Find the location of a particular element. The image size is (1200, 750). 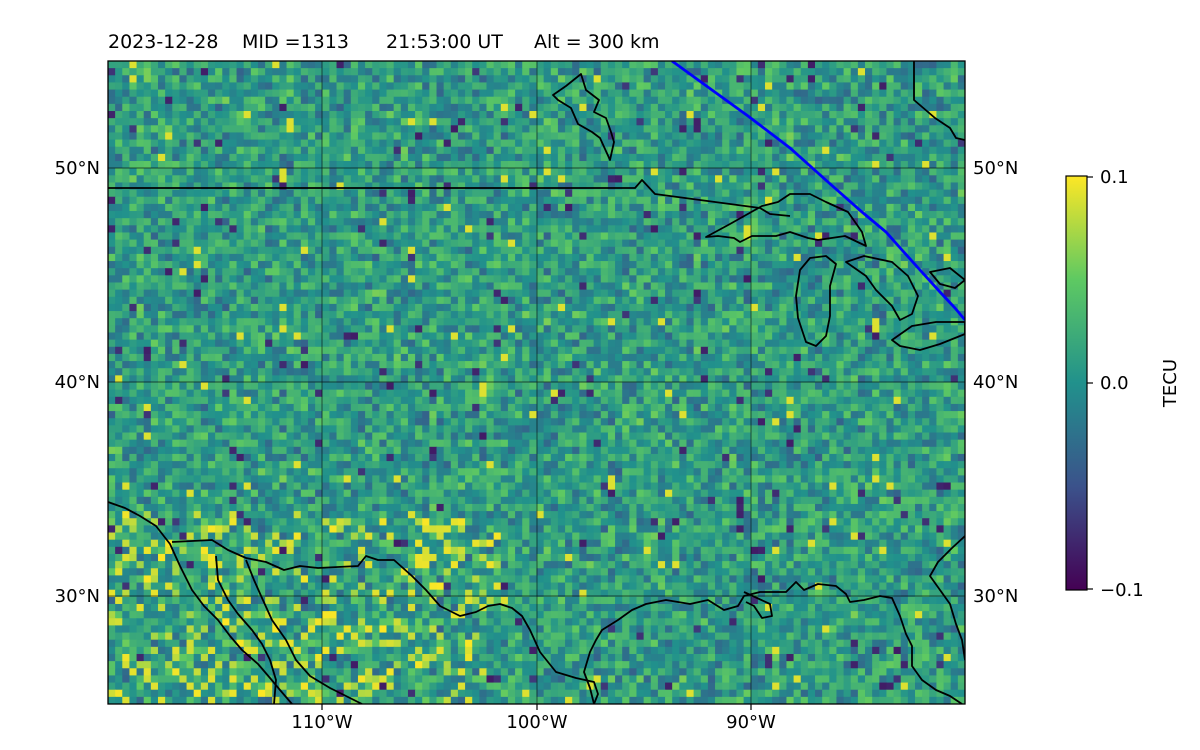

colorbar-tick-min: −0.1 is located at coordinates (1122, 590).